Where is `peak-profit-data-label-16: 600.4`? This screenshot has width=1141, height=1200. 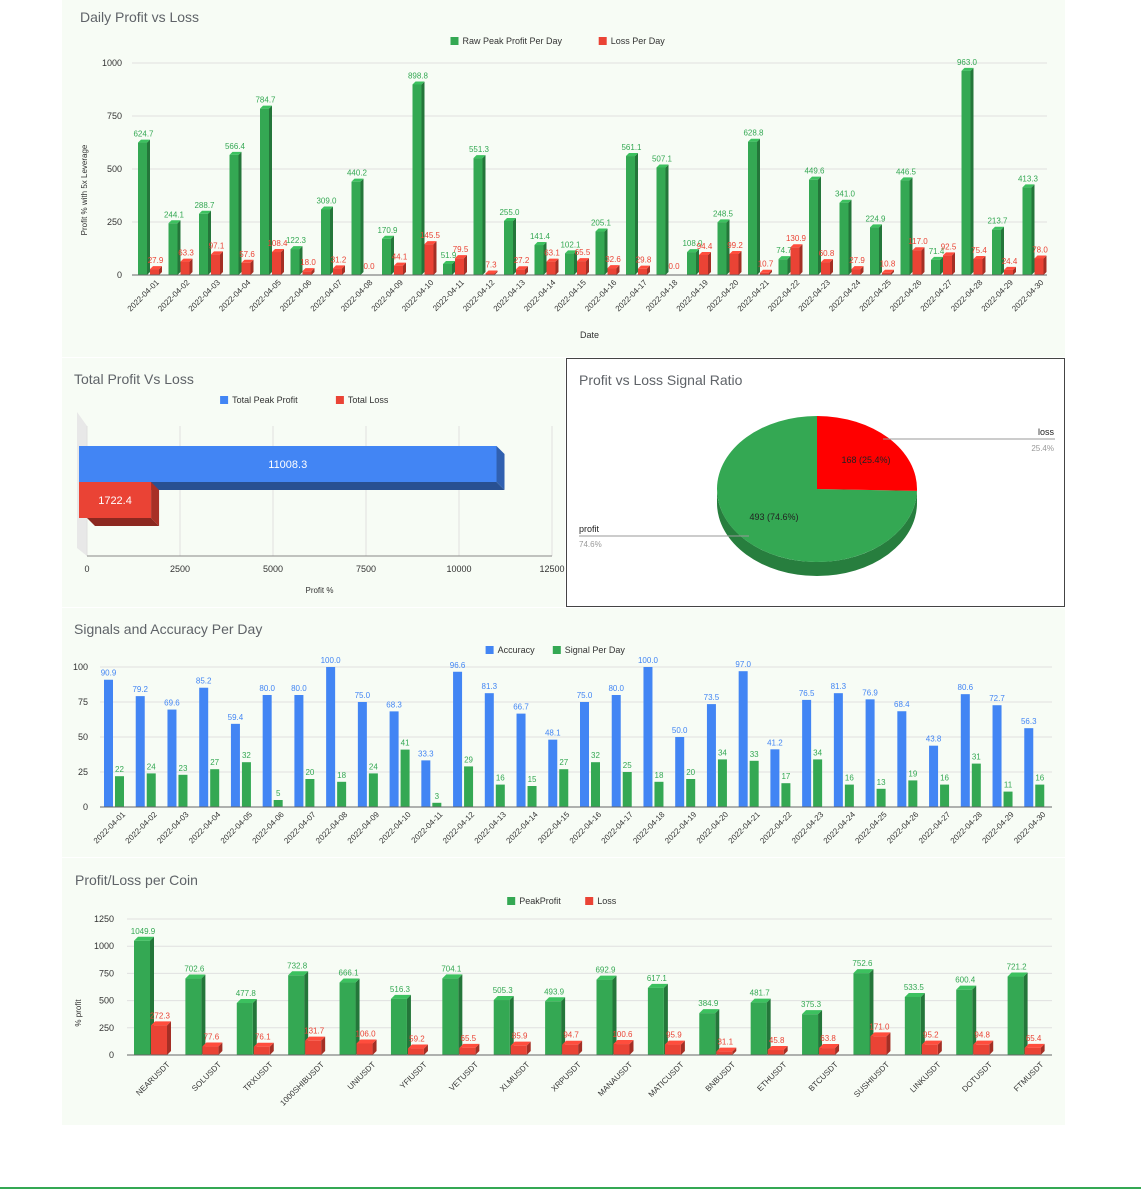
peak-profit-data-label-16: 600.4 is located at coordinates (965, 980).